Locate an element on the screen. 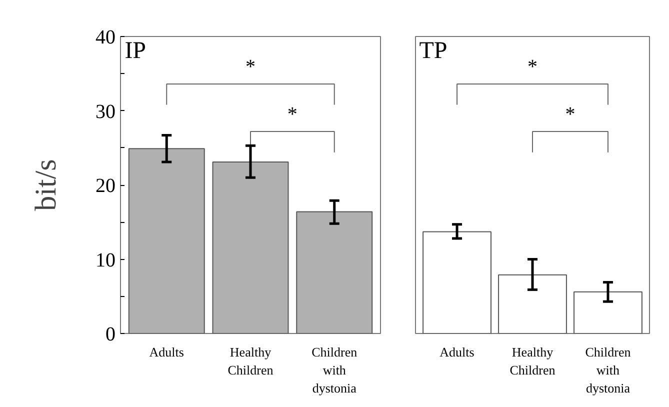 The width and height of the screenshot is (669, 407). y-tick-label: 20 is located at coordinates (106, 186).